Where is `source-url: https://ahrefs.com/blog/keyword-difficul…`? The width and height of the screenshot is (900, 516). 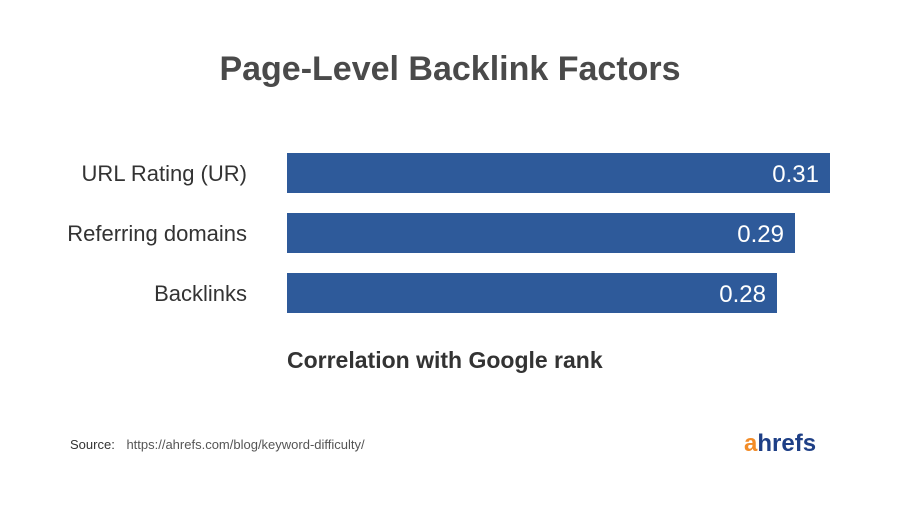 source-url: https://ahrefs.com/blog/keyword-difficul… is located at coordinates (245, 444).